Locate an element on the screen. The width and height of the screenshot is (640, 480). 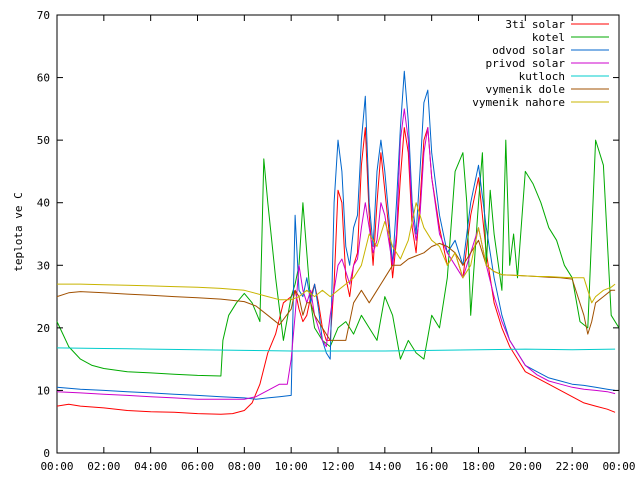
x-tick-label: 14:00 is located at coordinates (384, 466).